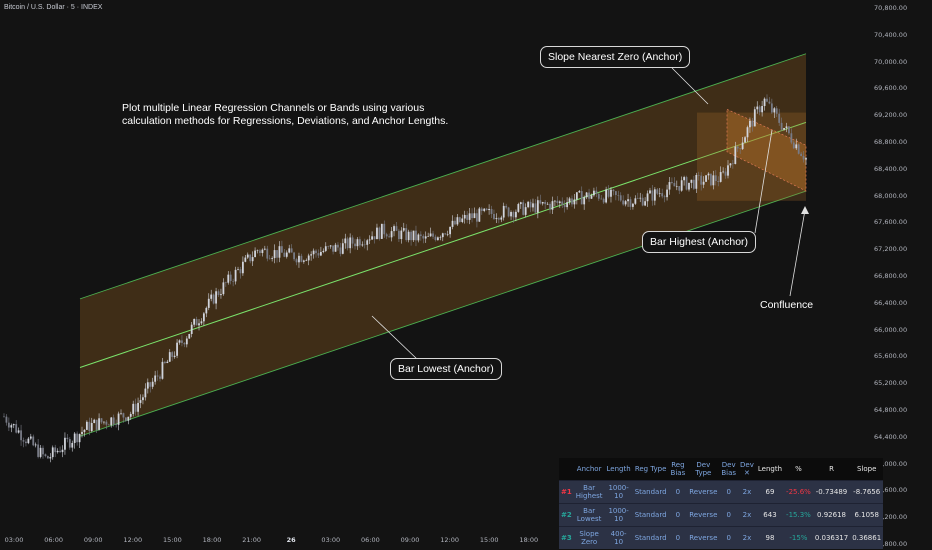 This screenshot has height=550, width=932. What do you see at coordinates (566, 469) in the screenshot?
I see `table-header-cell` at bounding box center [566, 469].